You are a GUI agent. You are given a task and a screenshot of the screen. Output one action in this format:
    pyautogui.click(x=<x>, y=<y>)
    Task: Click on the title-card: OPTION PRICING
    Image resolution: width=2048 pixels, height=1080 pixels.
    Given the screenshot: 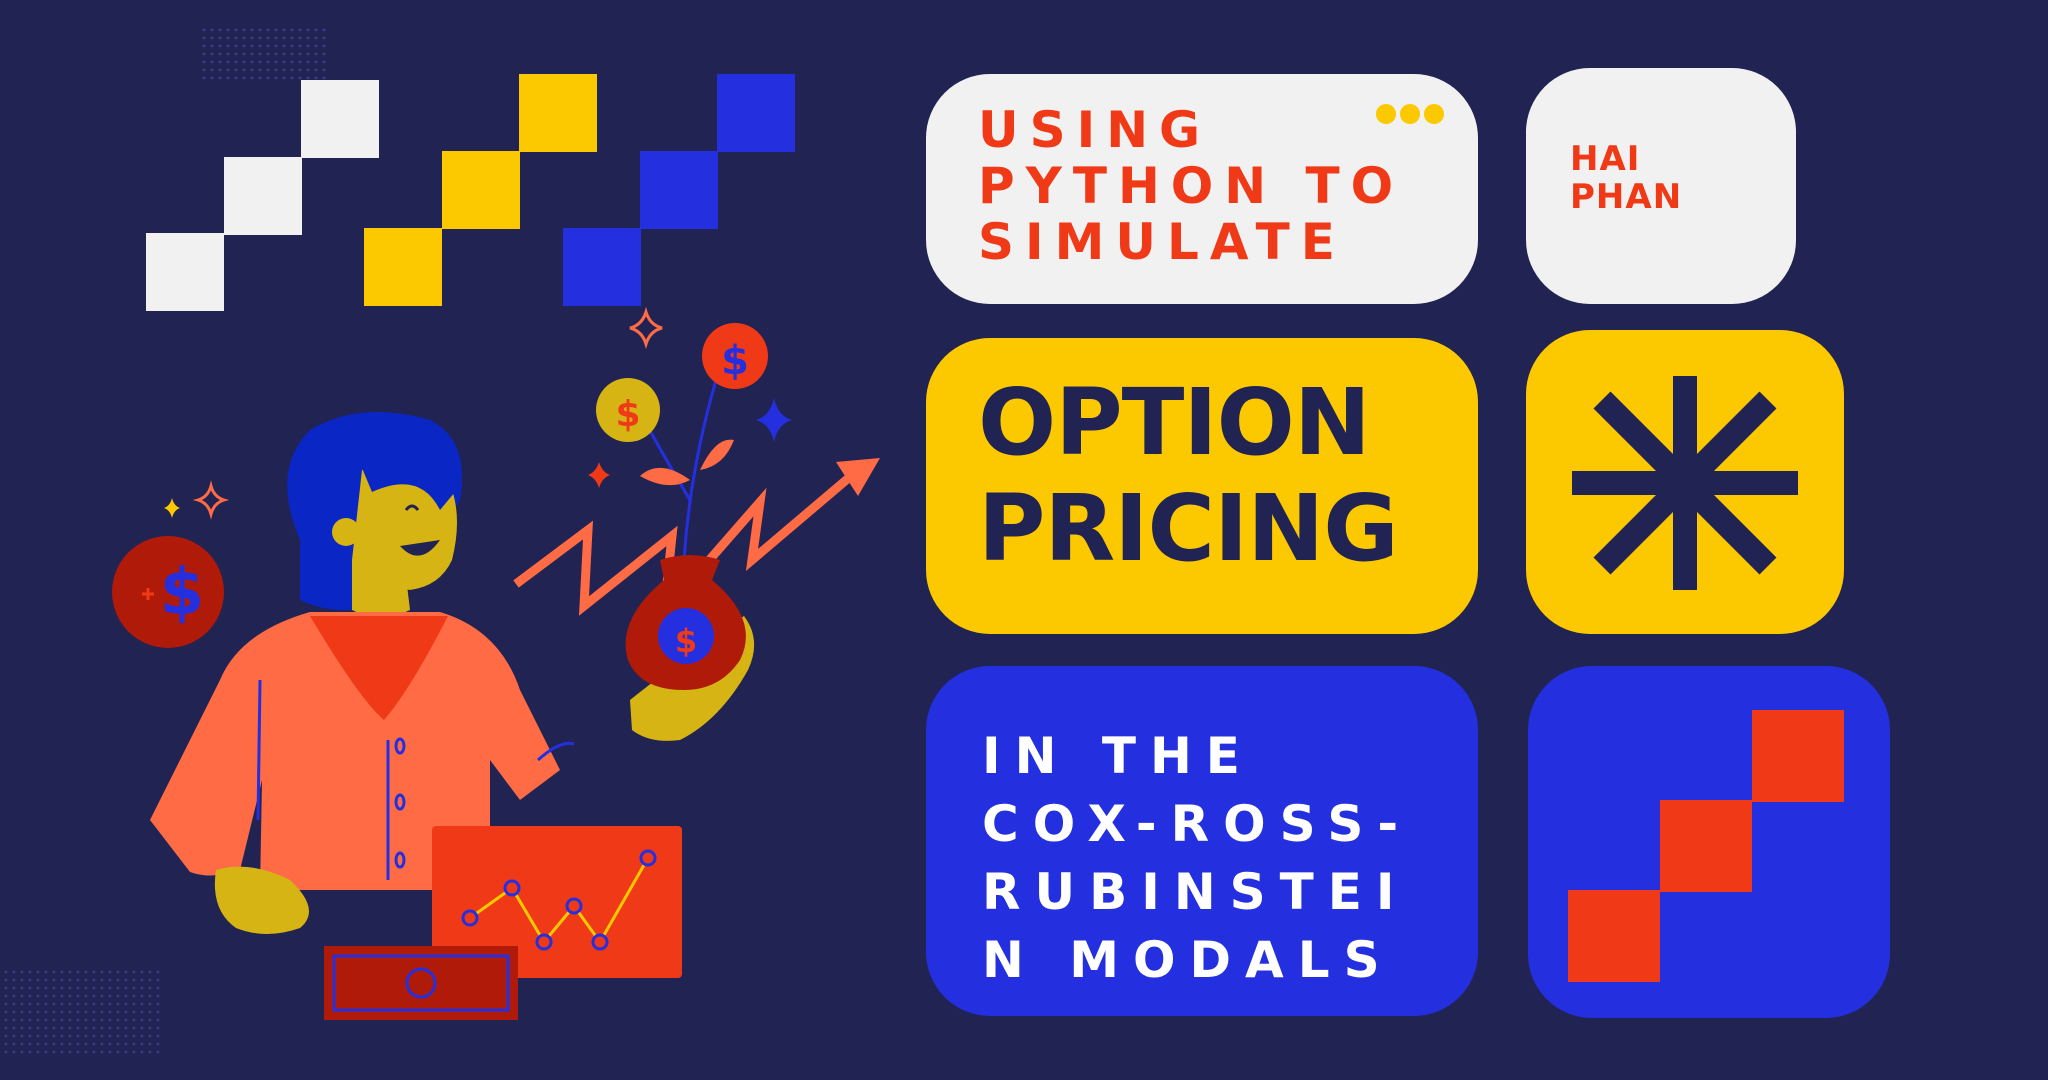 What is the action you would take?
    pyautogui.click(x=1202, y=486)
    